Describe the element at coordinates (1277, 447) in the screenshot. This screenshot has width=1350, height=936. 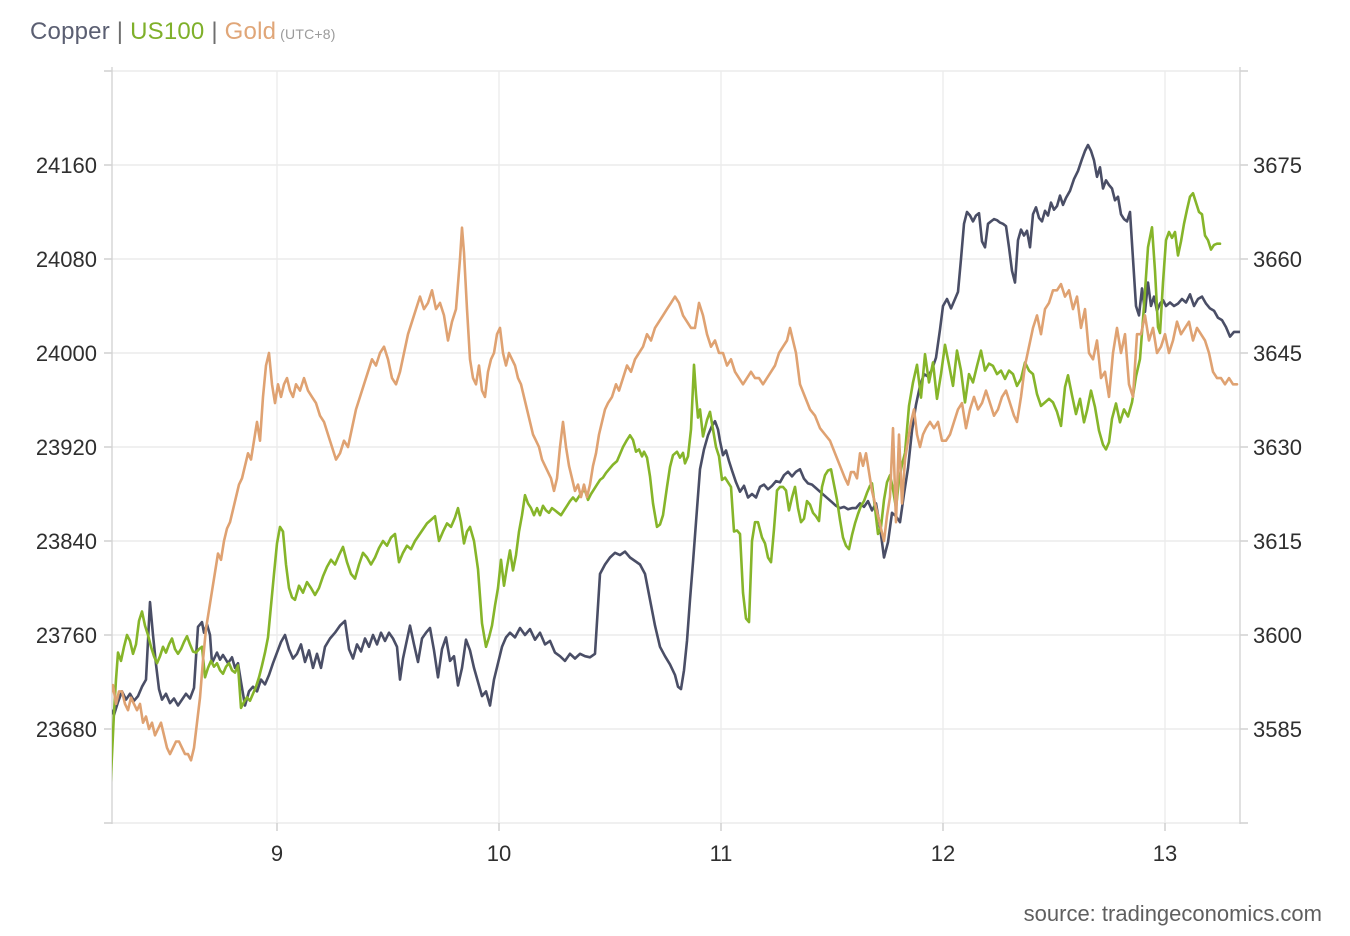
I see `y-axis-label-right: 3630` at that location.